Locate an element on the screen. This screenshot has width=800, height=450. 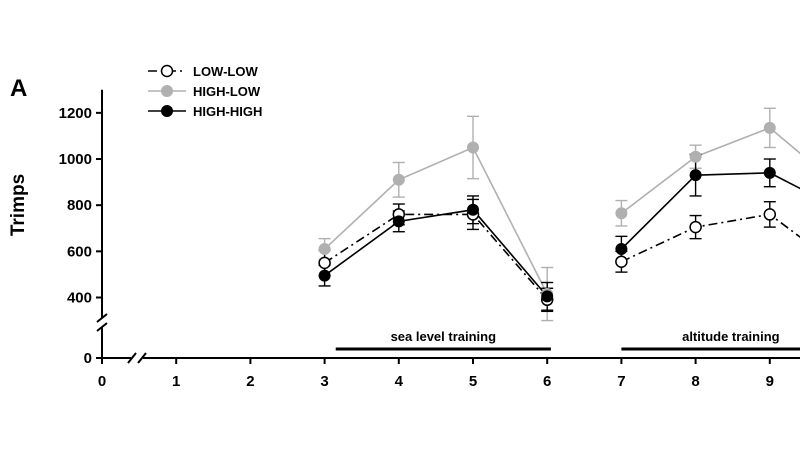
legend-label: HIGH-HIGH is located at coordinates (227, 111).